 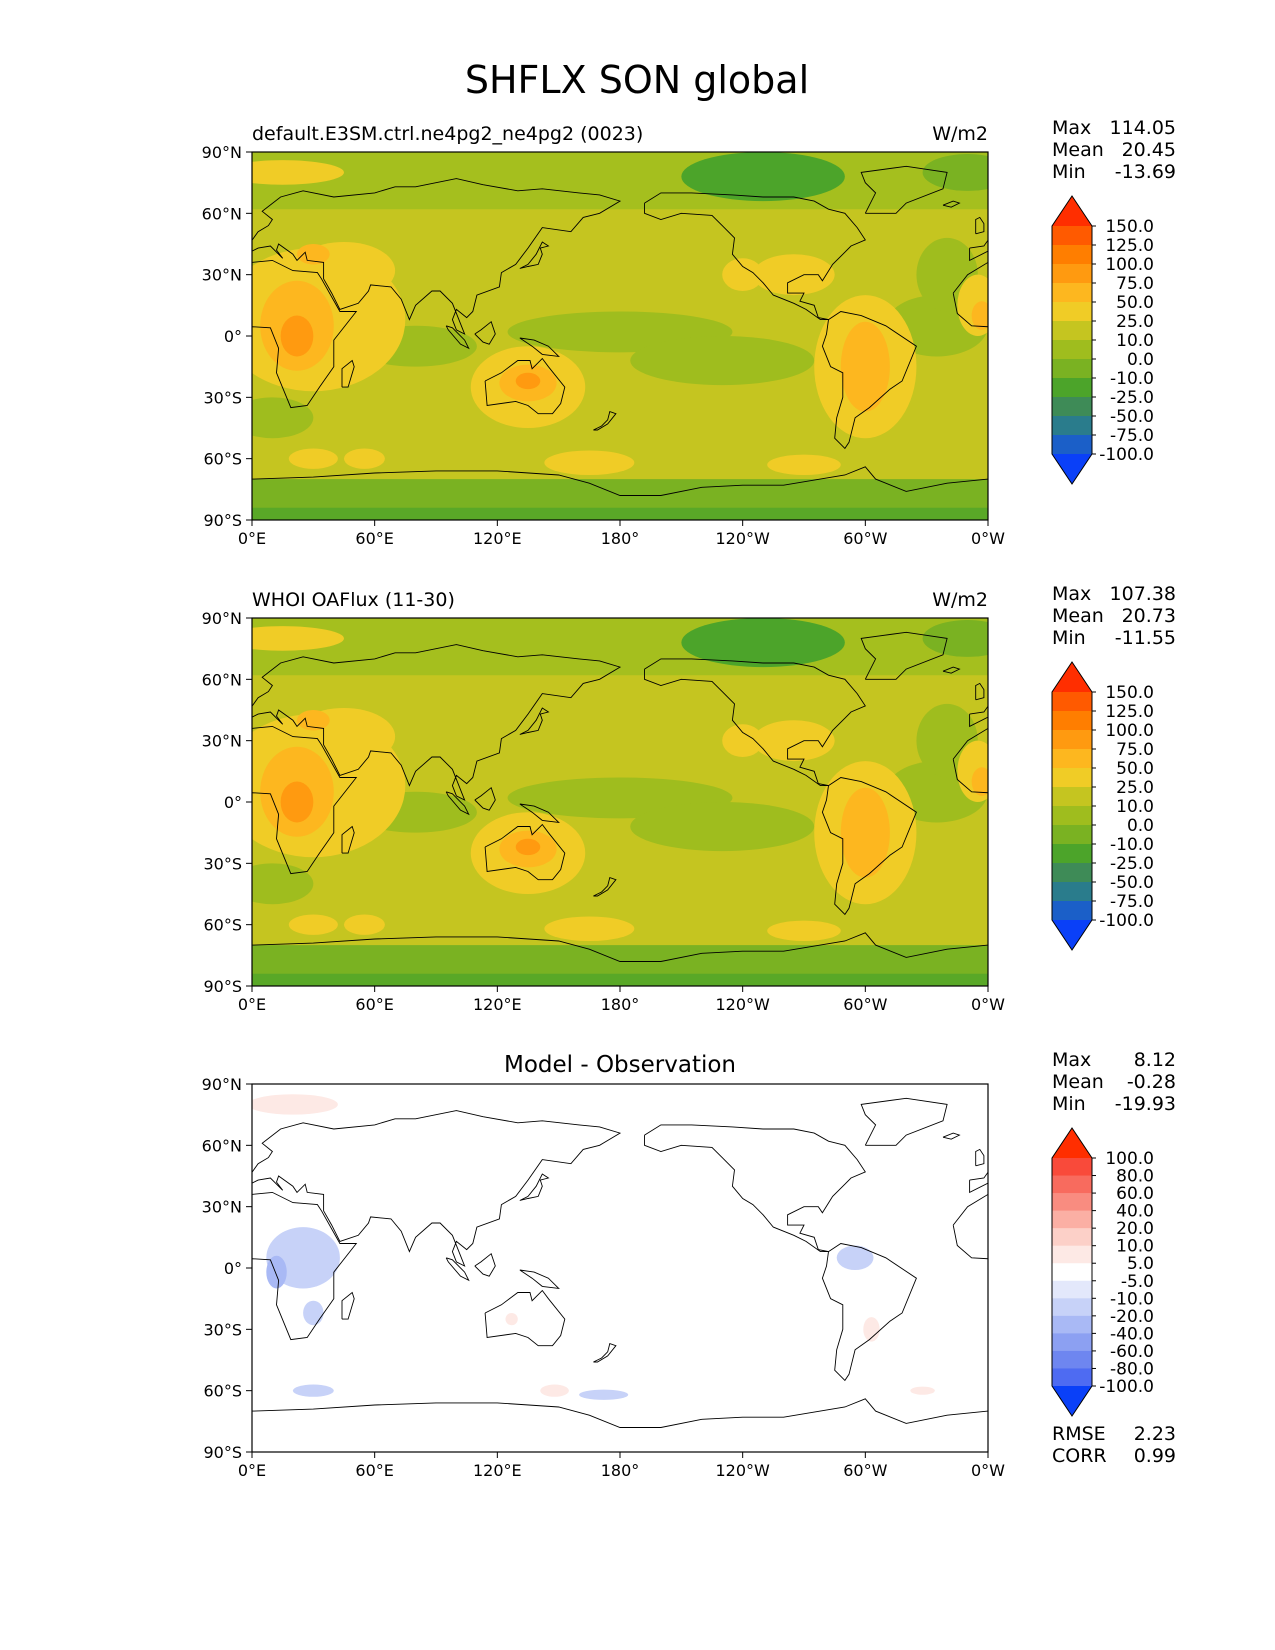 I want to click on colorbar-label: -10.0, so click(x=1132, y=1299).